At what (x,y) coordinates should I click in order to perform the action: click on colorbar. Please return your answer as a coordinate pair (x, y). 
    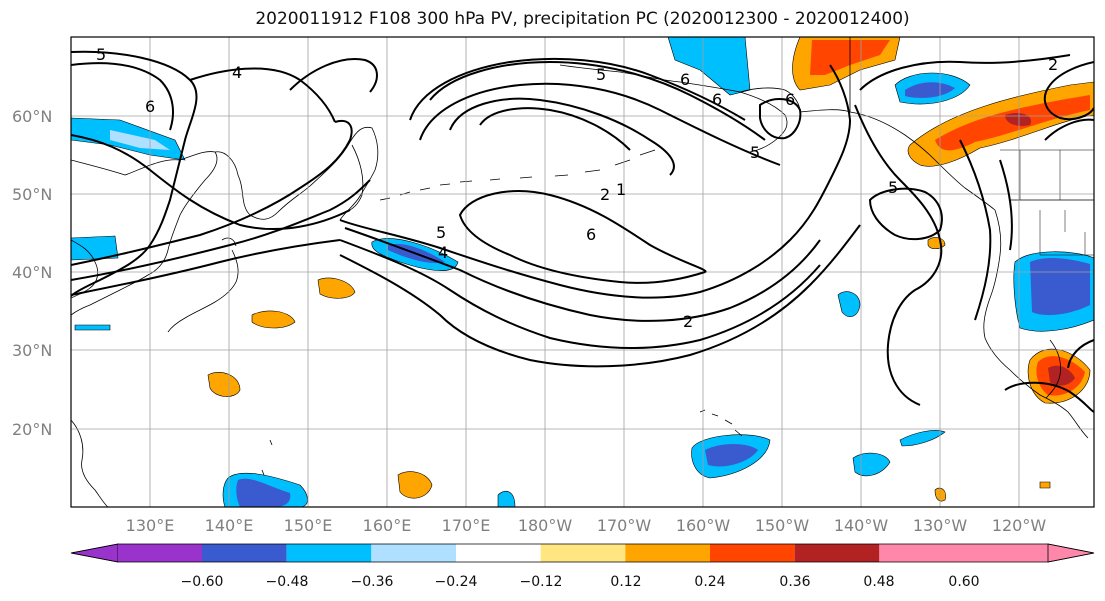
    Looking at the image, I should click on (582, 553).